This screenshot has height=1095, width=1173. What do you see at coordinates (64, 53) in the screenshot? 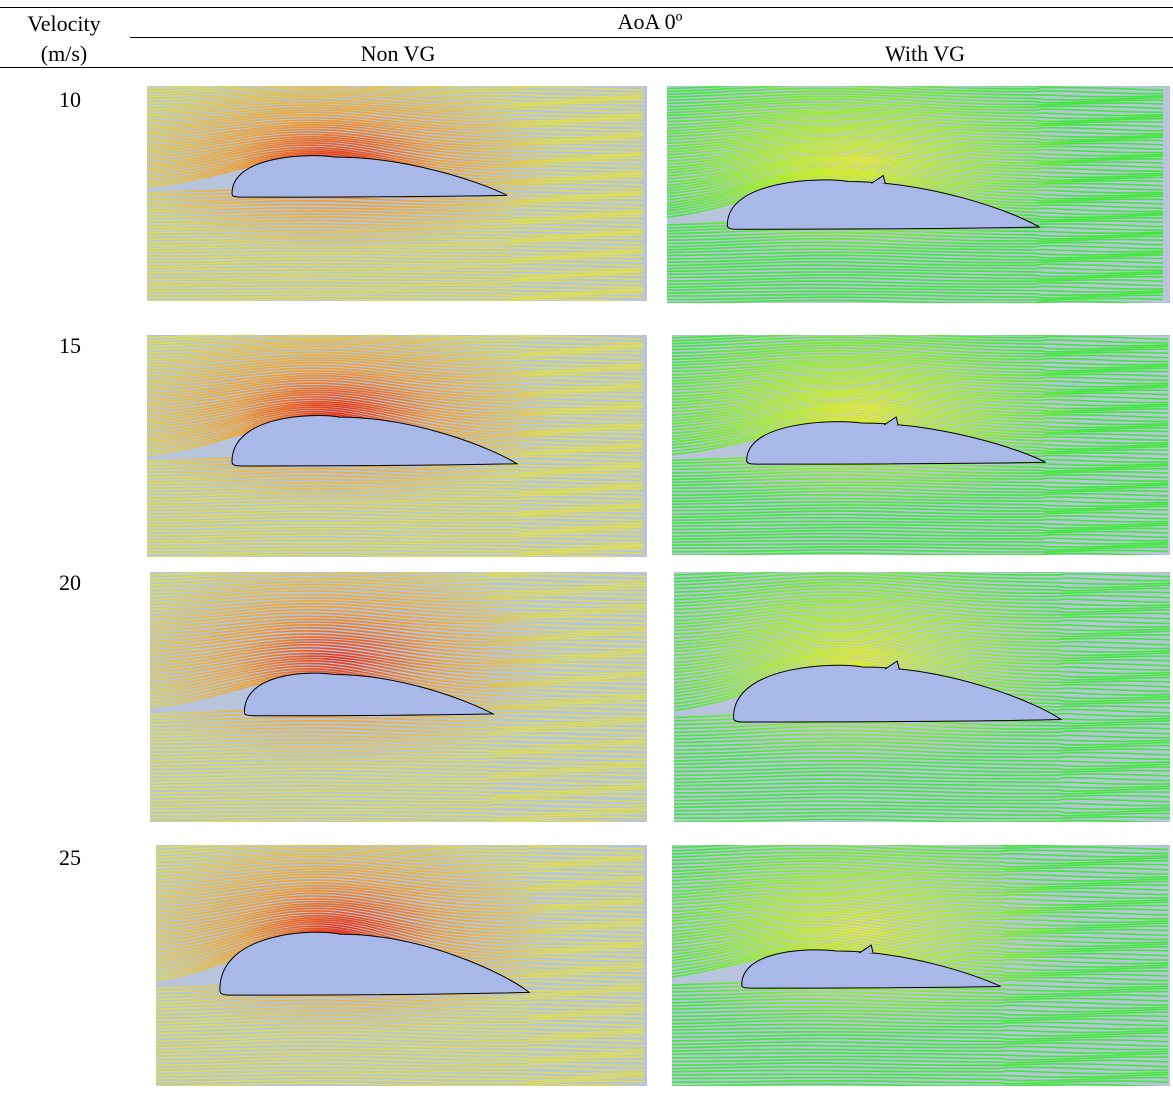
I see `col-header: (m/s)` at bounding box center [64, 53].